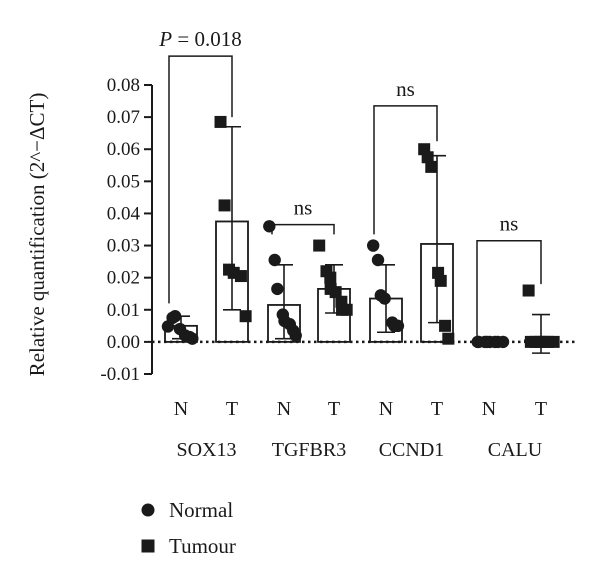 The height and width of the screenshot is (580, 600). I want to click on y-tick-label: 0.01, so click(123, 310).